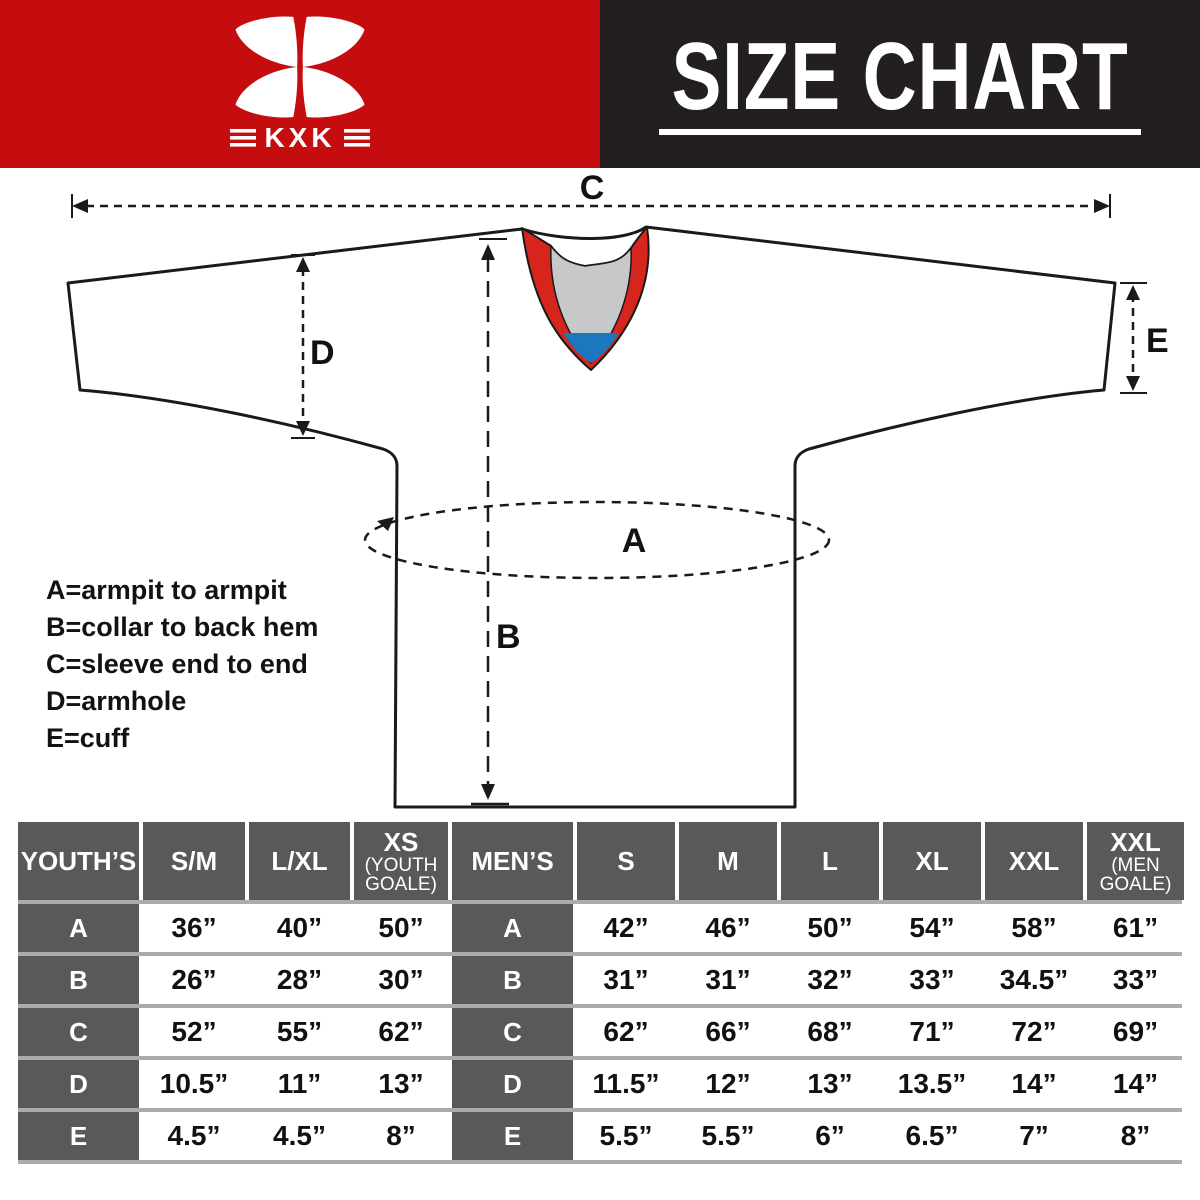  I want to click on column-header-xxl-men-goale: XXL (MEN GOALE), so click(1135, 861).